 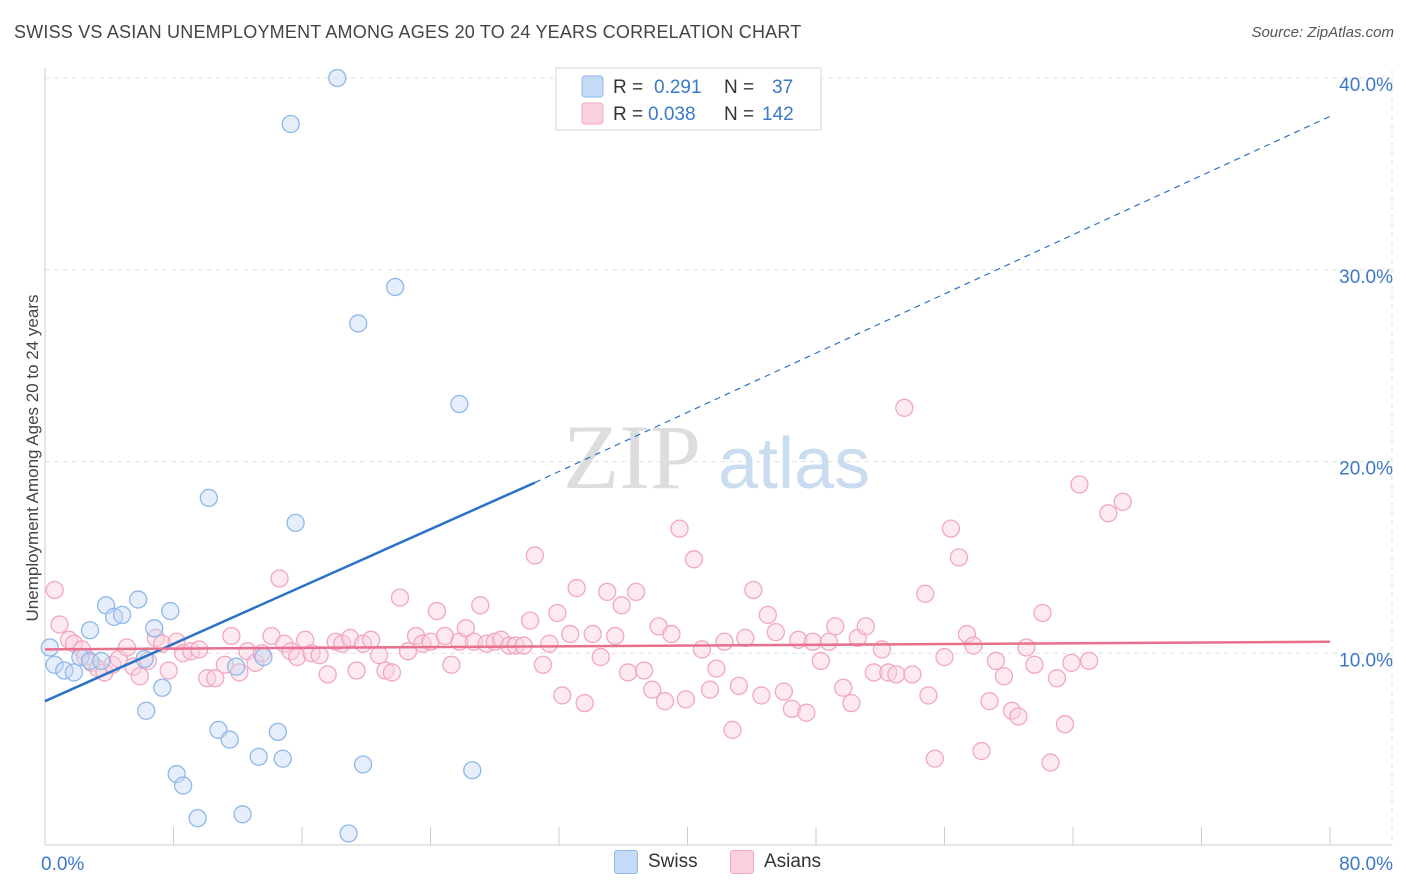 What do you see at coordinates (1366, 277) in the screenshot?
I see `y-tick-label-2: 30.0%` at bounding box center [1366, 277].